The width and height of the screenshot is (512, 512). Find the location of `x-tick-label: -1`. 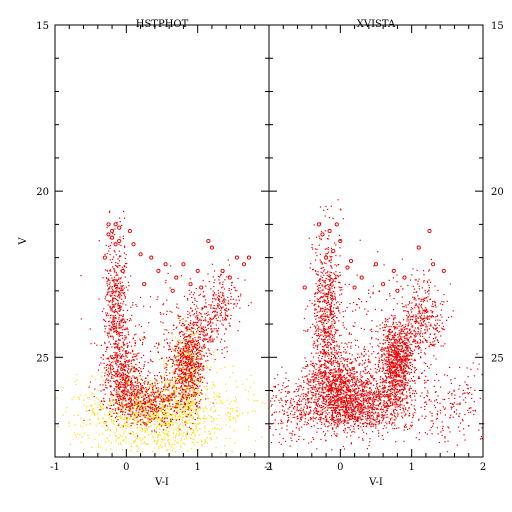

x-tick-label: -1 is located at coordinates (55, 467).